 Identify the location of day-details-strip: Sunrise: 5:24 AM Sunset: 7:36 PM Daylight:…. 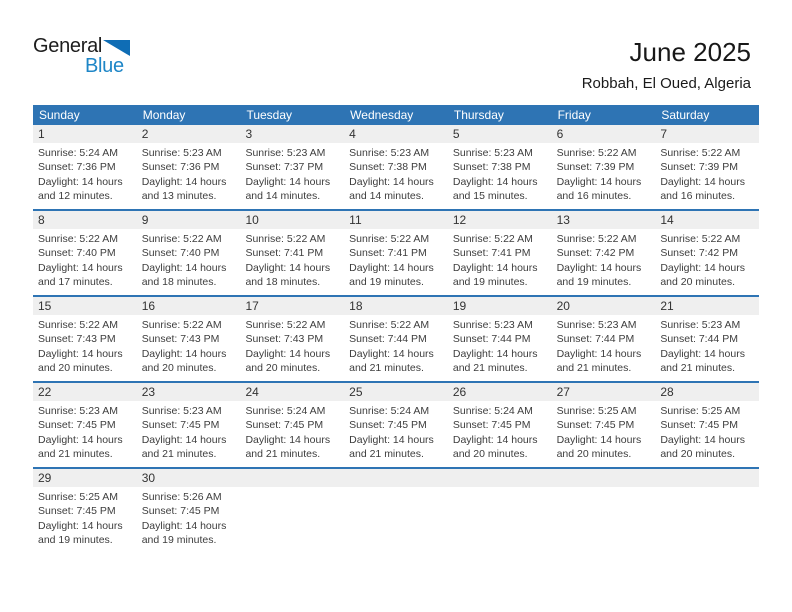
(396, 173).